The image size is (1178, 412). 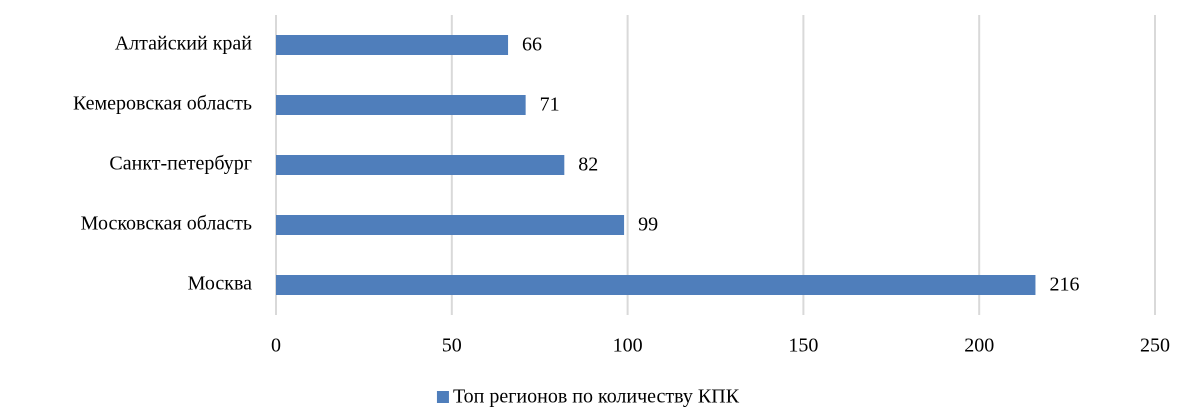 What do you see at coordinates (588, 165) in the screenshot?
I see `value-label: 82` at bounding box center [588, 165].